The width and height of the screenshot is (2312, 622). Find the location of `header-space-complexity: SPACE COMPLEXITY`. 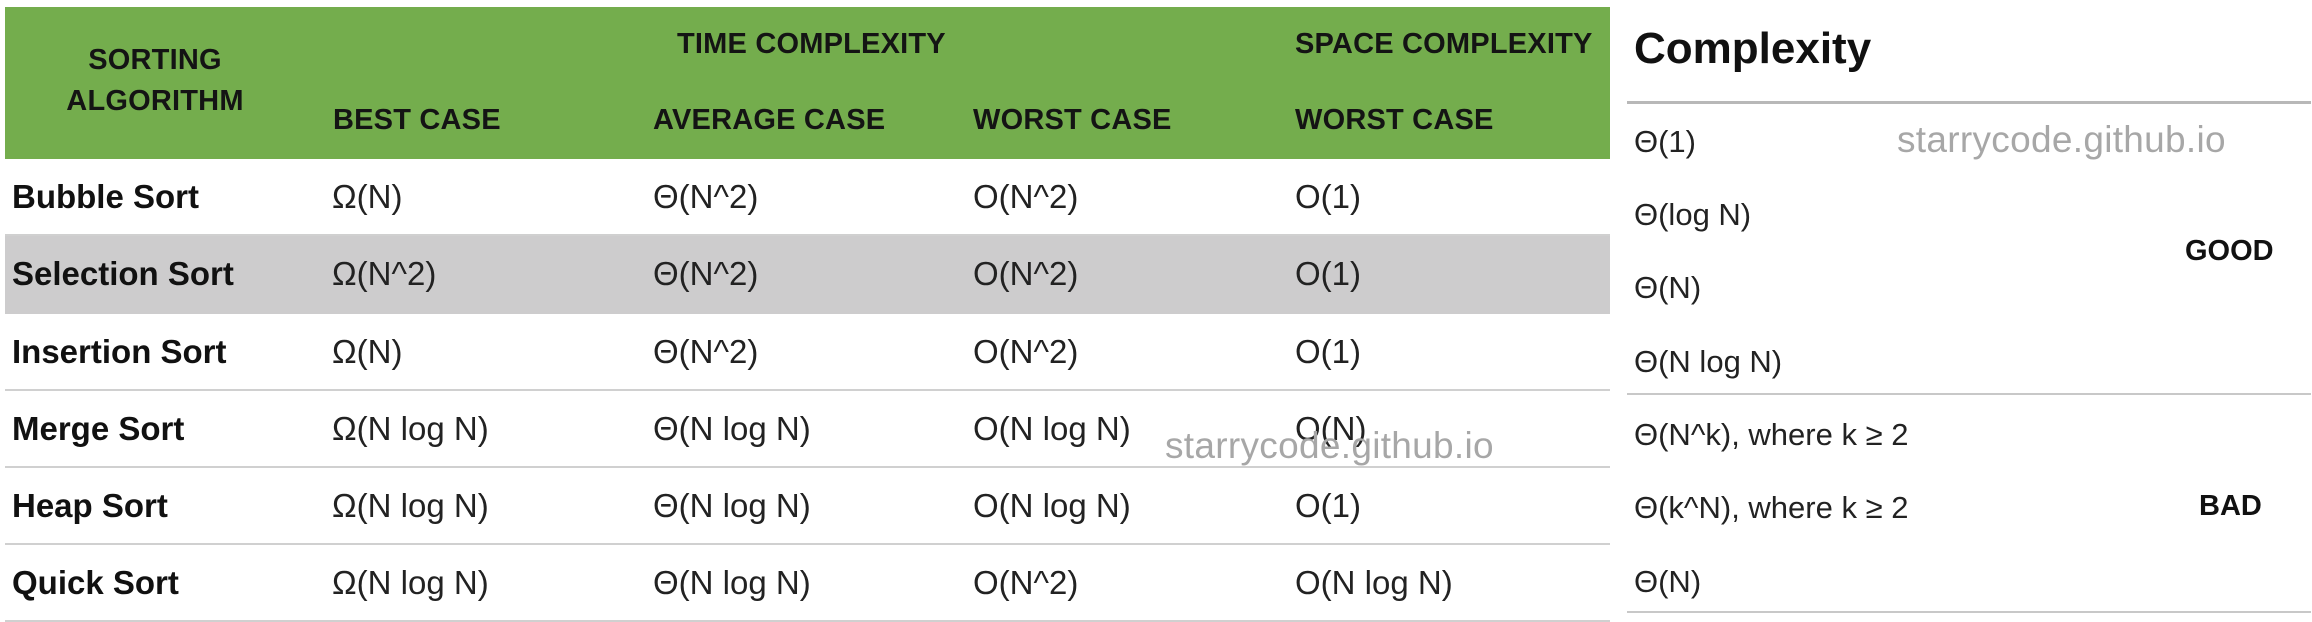

header-space-complexity: SPACE COMPLEXITY is located at coordinates (1444, 44).